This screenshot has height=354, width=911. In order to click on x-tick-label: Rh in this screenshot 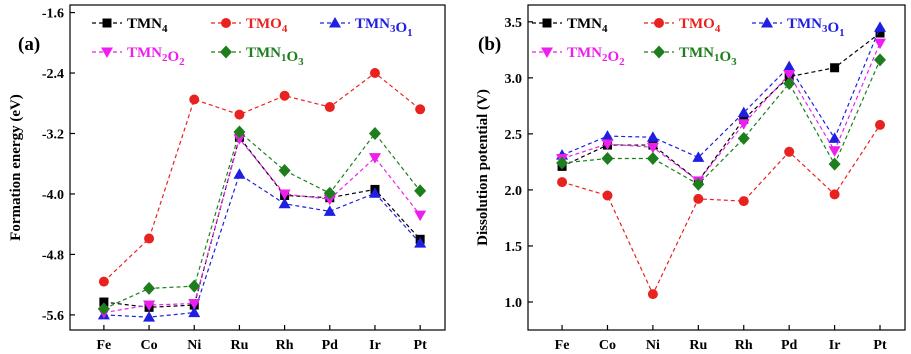, I will do `click(285, 345)`.